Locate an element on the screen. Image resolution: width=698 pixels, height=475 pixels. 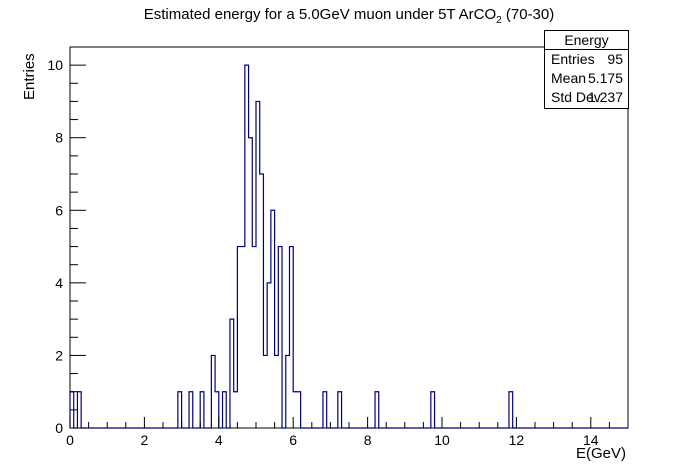
y-tick-label: 8 is located at coordinates (59, 138).